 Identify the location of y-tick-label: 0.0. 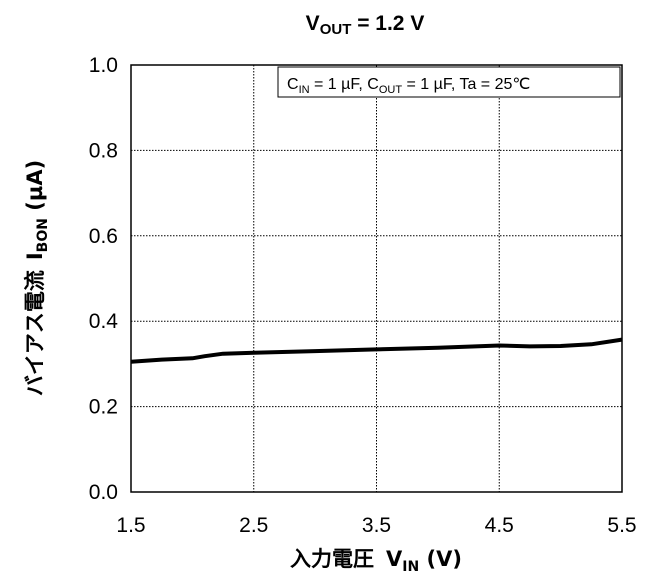
(103, 492).